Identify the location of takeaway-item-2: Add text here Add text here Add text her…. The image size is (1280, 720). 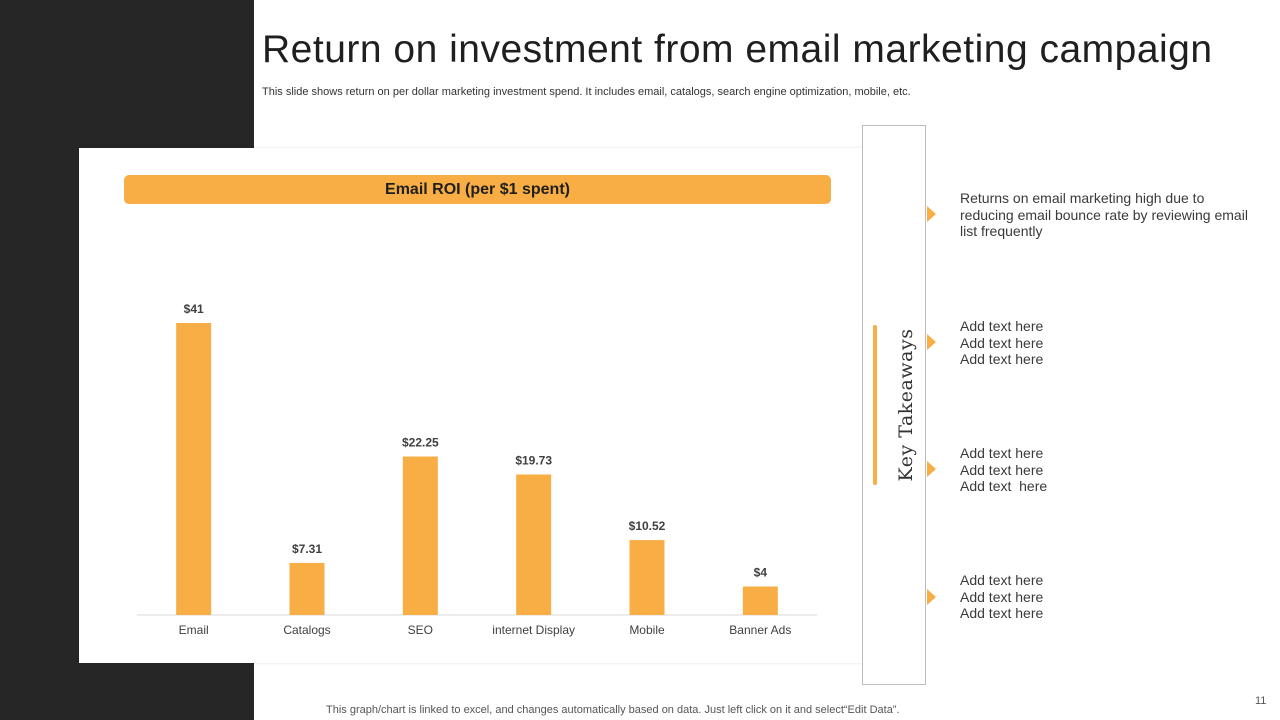
(1002, 342).